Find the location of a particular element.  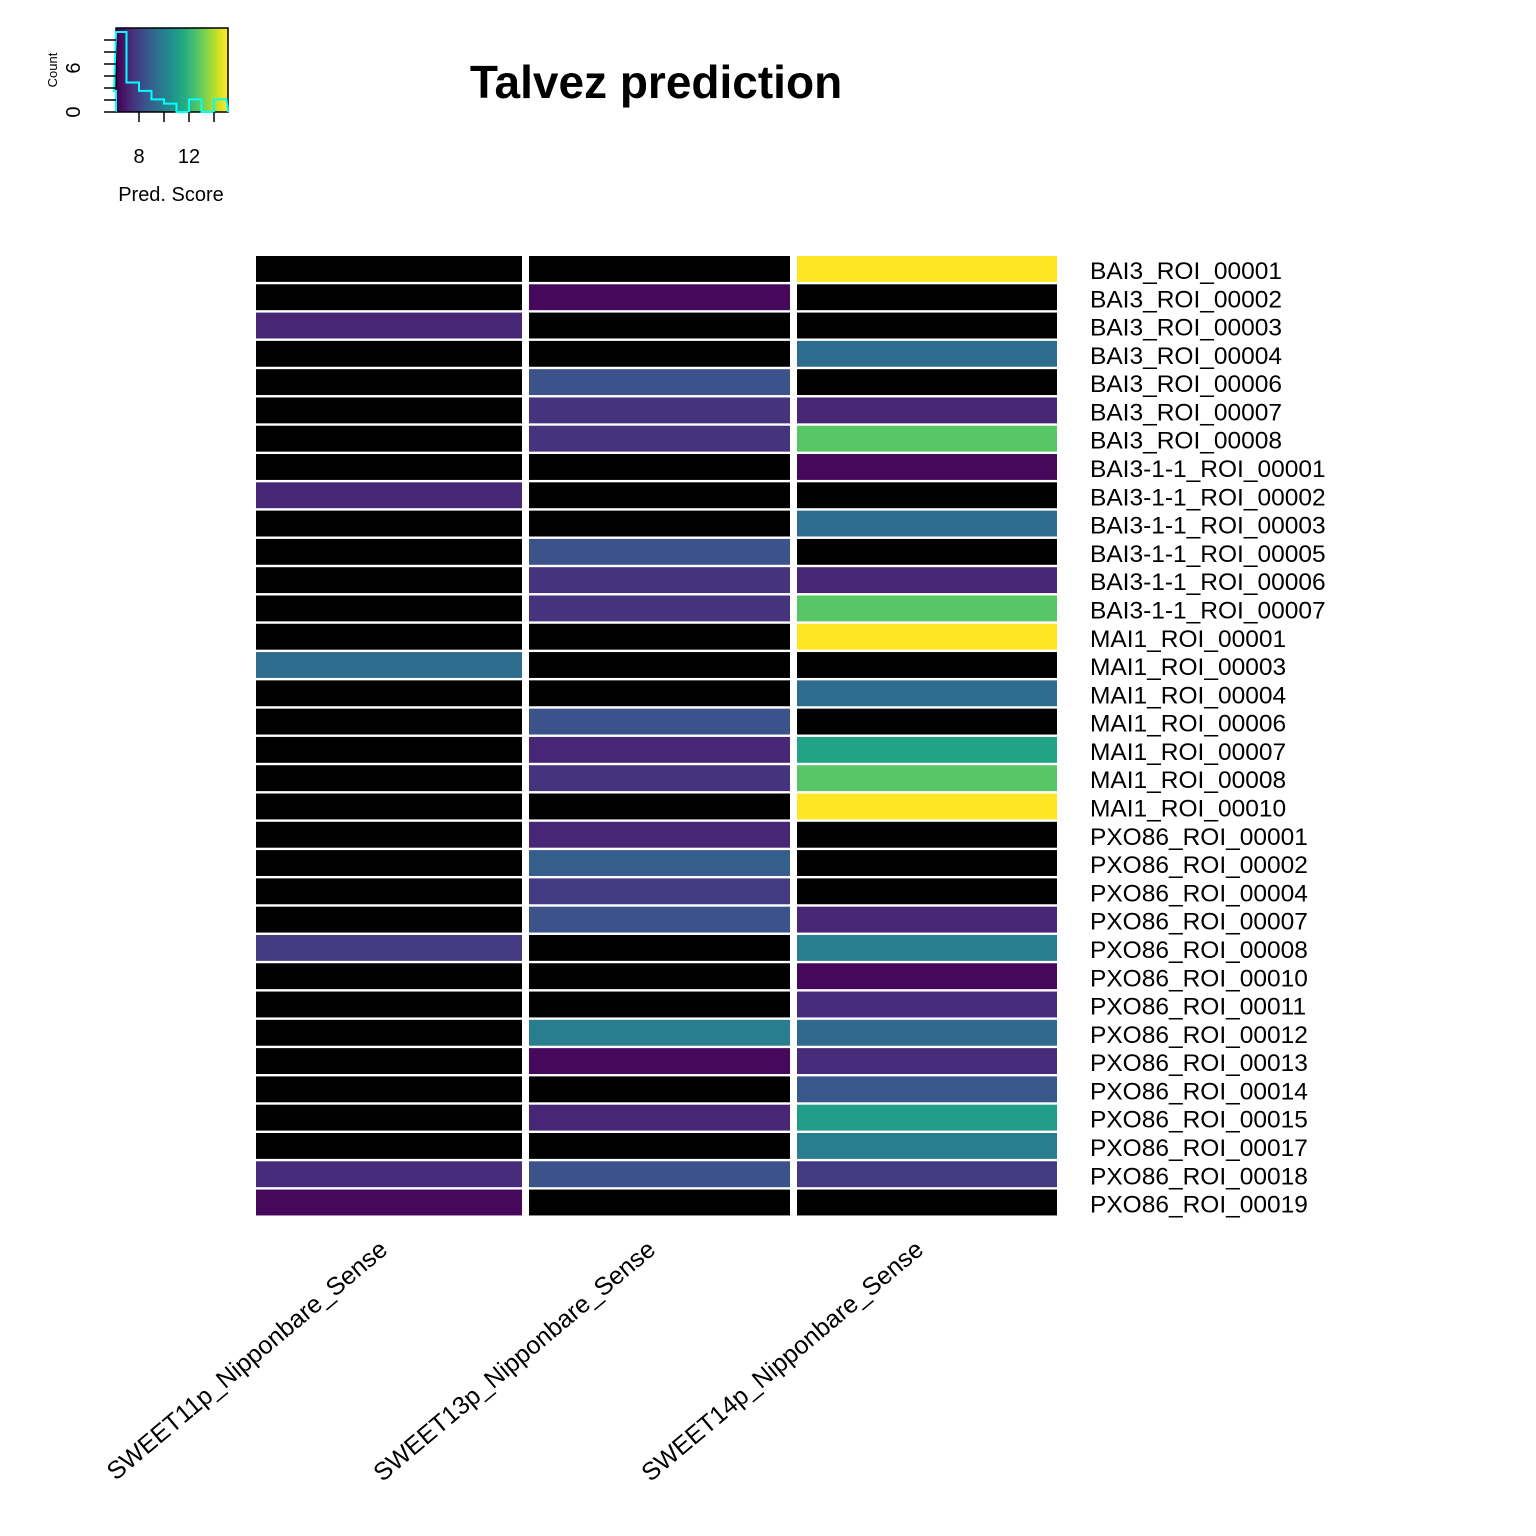

key-y-tick-label: 0 is located at coordinates (74, 111).